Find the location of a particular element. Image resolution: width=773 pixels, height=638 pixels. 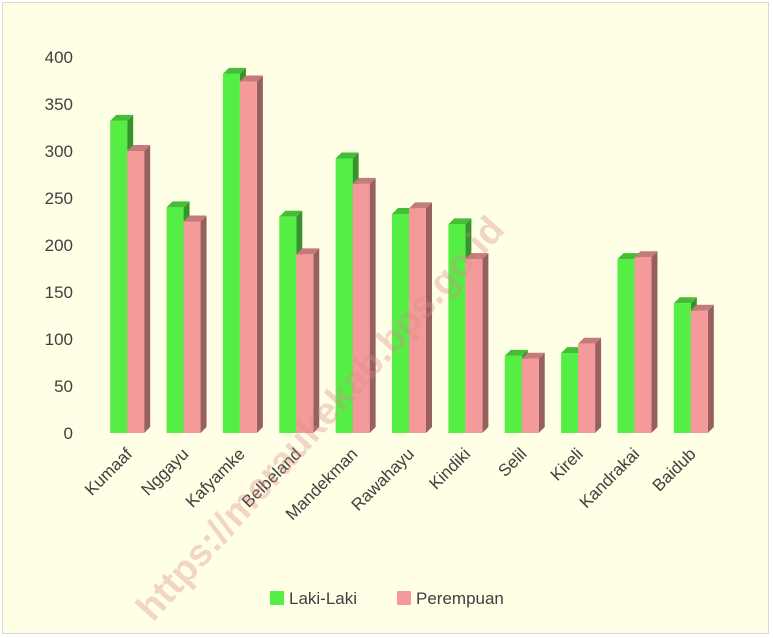

y-tick-label: 400 is located at coordinates (59, 57).